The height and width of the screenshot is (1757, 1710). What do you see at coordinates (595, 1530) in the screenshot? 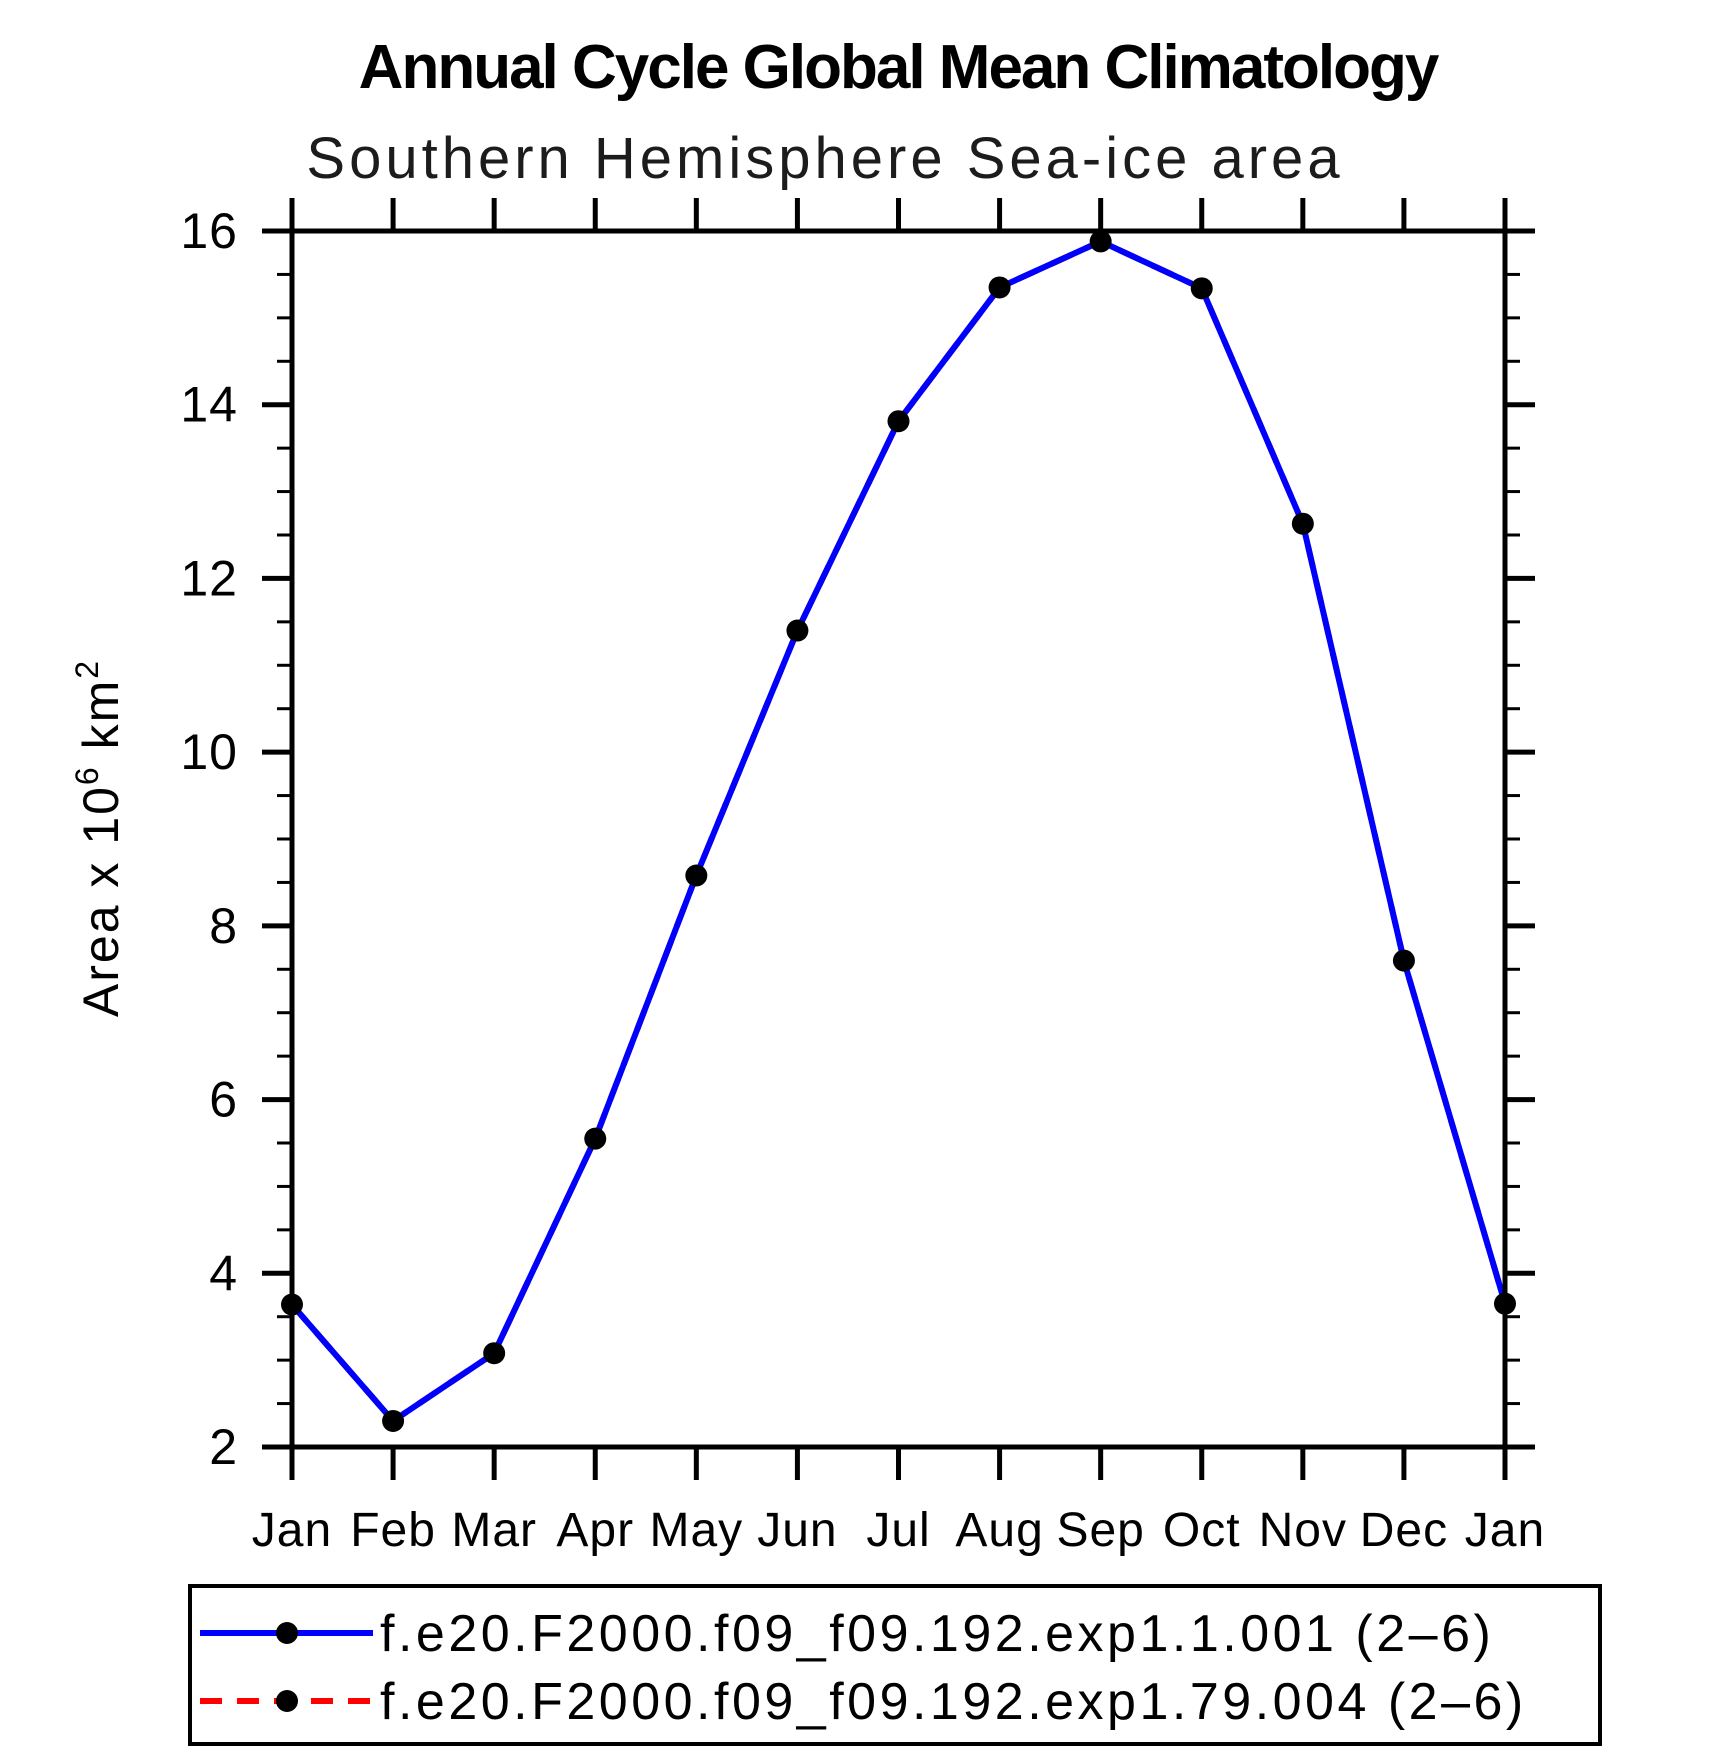
I see `x-tick-label: Apr` at bounding box center [595, 1530].